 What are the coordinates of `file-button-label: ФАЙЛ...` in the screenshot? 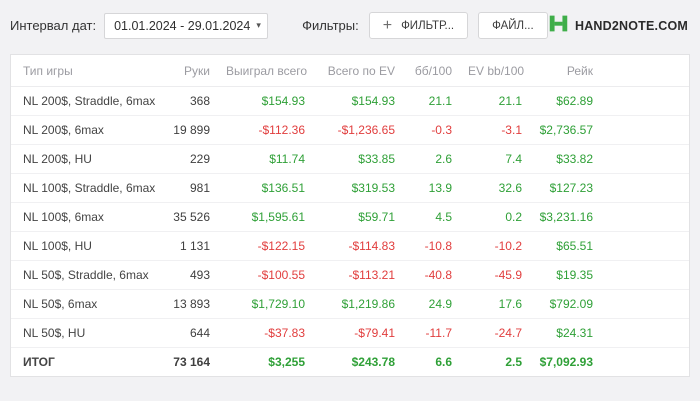 It's located at (513, 25).